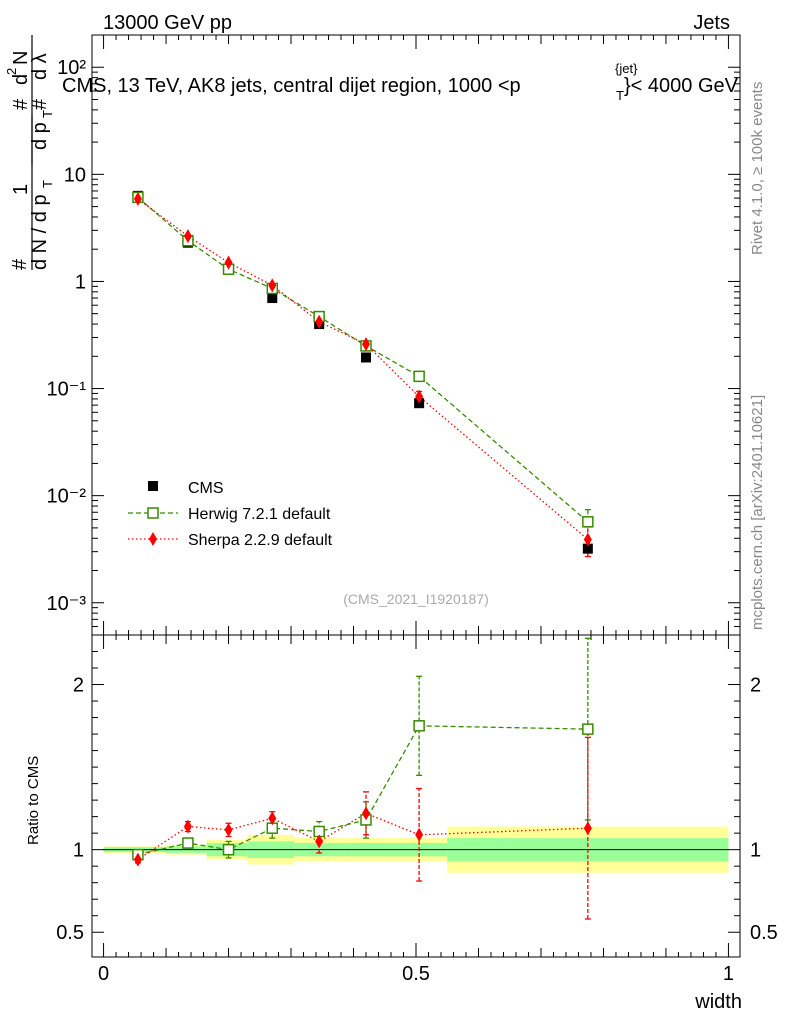 The height and width of the screenshot is (1024, 786). I want to click on x-tick-label: 1, so click(728, 974).